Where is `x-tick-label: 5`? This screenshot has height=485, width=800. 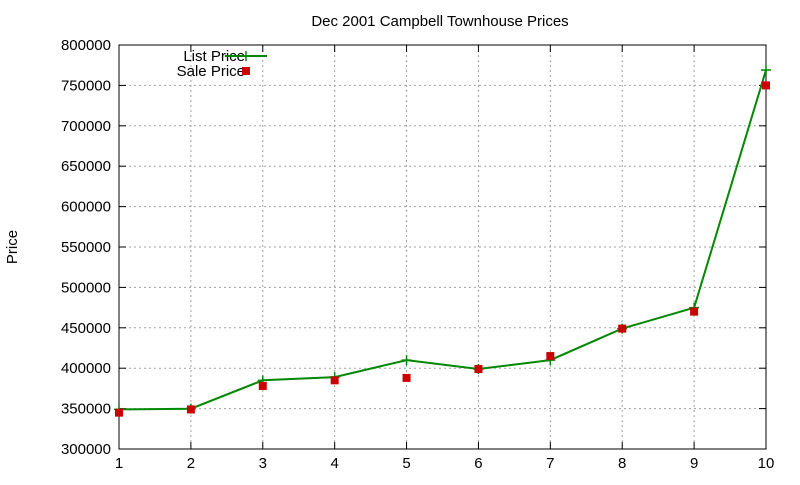
x-tick-label: 5 is located at coordinates (406, 463).